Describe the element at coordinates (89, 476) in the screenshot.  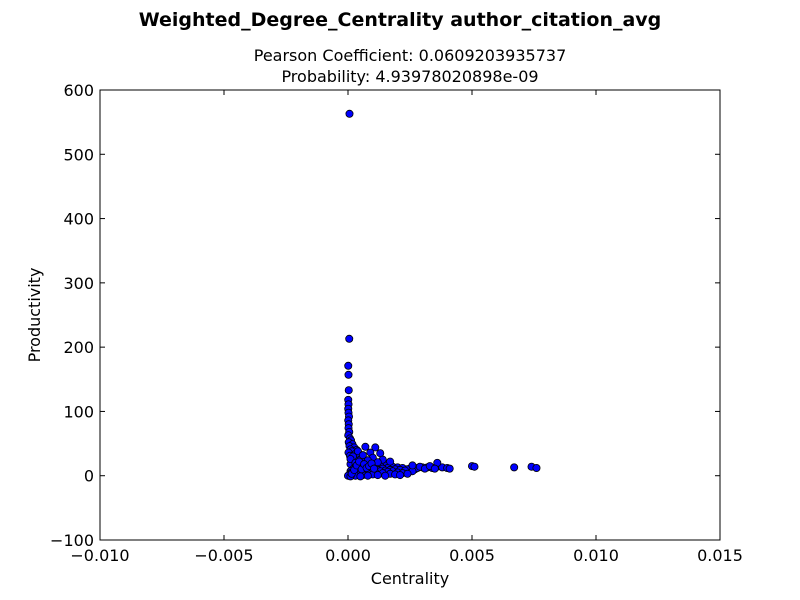
I see `y-tick-label: 0` at that location.